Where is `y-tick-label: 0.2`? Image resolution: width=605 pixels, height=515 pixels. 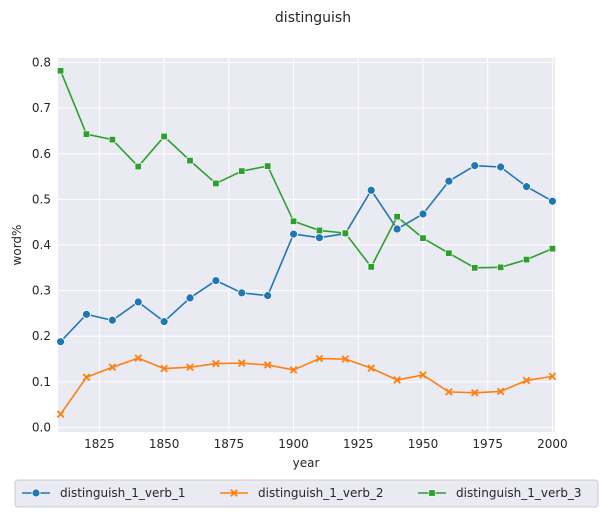 y-tick-label: 0.2 is located at coordinates (41, 336).